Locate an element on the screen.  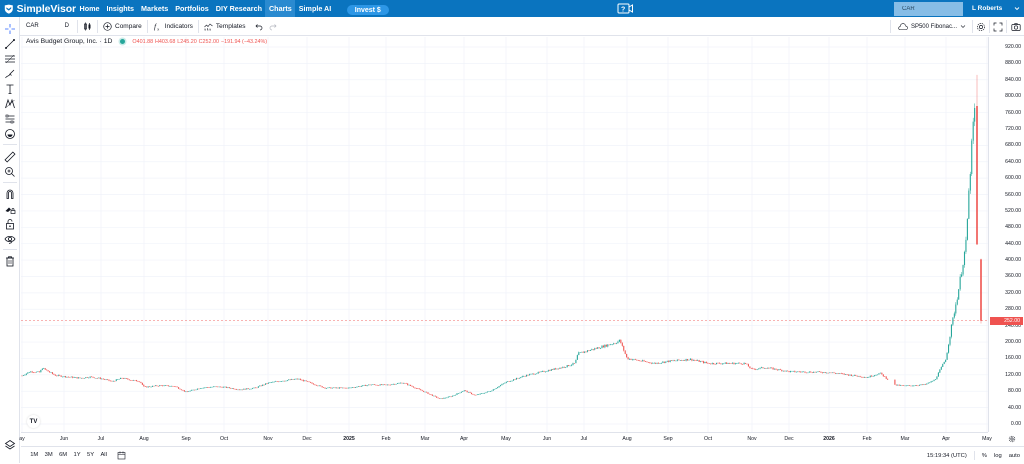
price-tick-label: 800.00 is located at coordinates (1013, 96).